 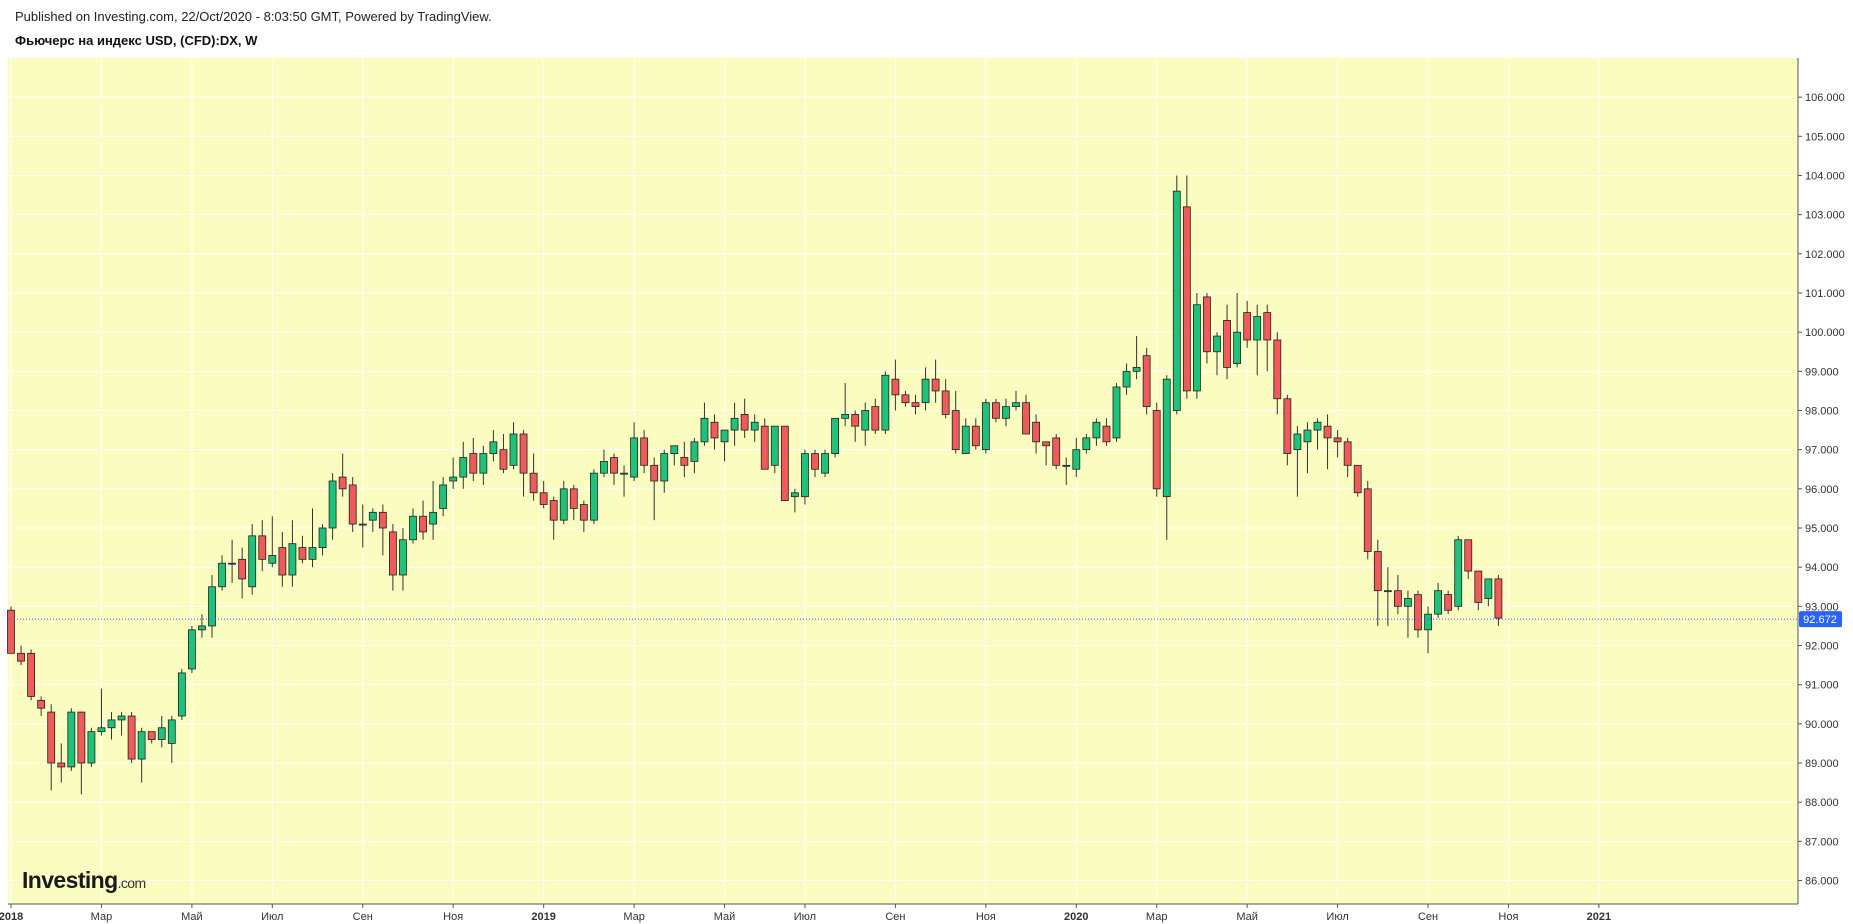 What do you see at coordinates (1822, 764) in the screenshot?
I see `y-tick-label: 89.000` at bounding box center [1822, 764].